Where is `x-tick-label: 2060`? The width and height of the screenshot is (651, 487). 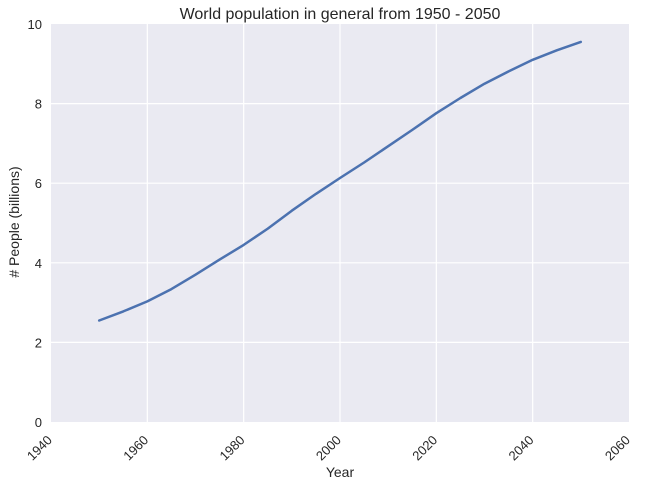 x-tick-label: 2060 is located at coordinates (617, 447).